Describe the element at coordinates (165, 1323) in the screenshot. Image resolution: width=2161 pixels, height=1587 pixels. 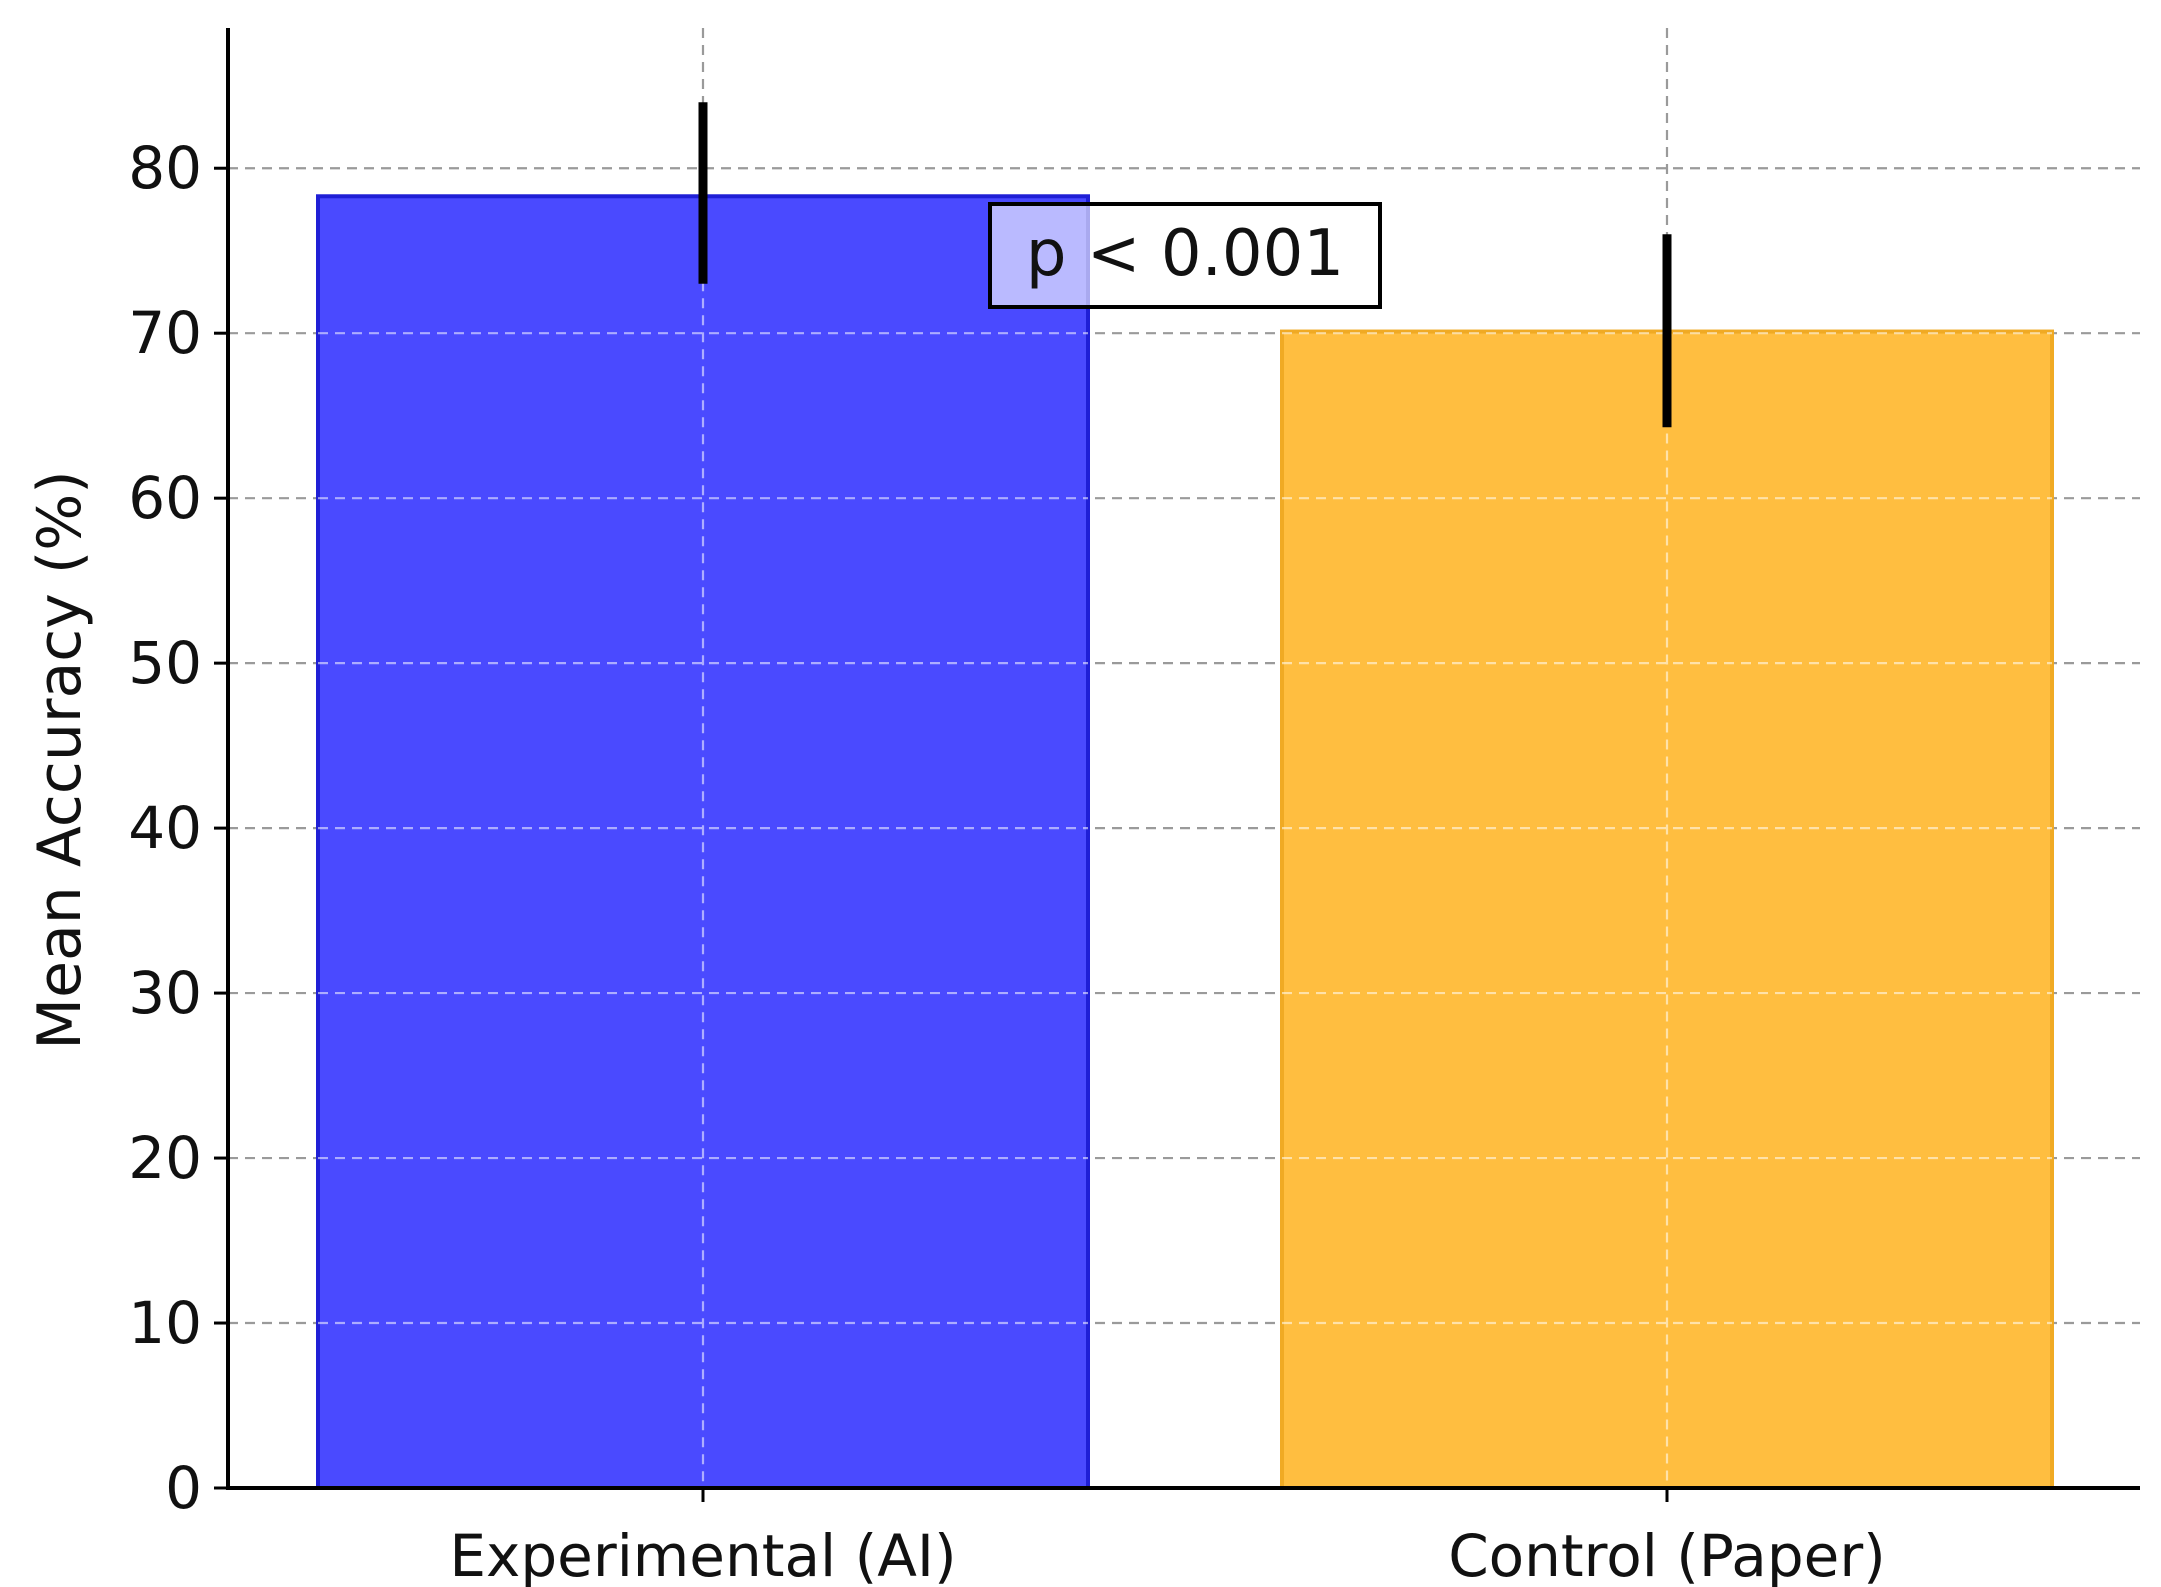
I see `y-tick-label-10: 10` at that location.